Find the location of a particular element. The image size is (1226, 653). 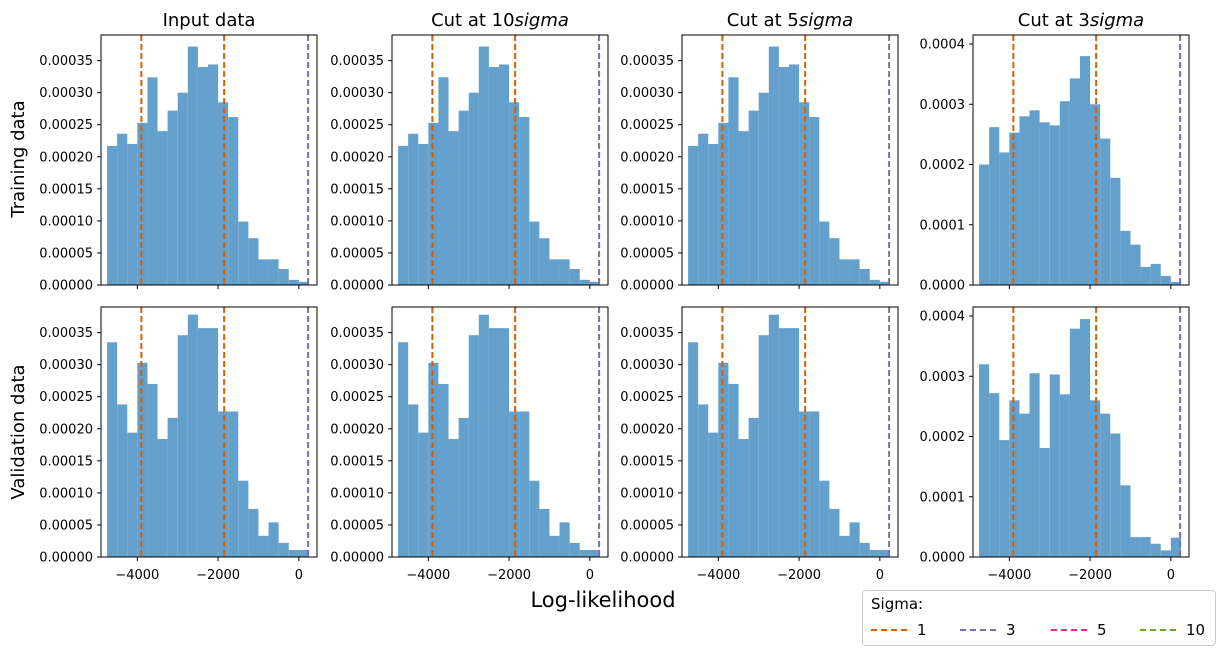

y-tick-label: 0.0001 is located at coordinates (943, 225).